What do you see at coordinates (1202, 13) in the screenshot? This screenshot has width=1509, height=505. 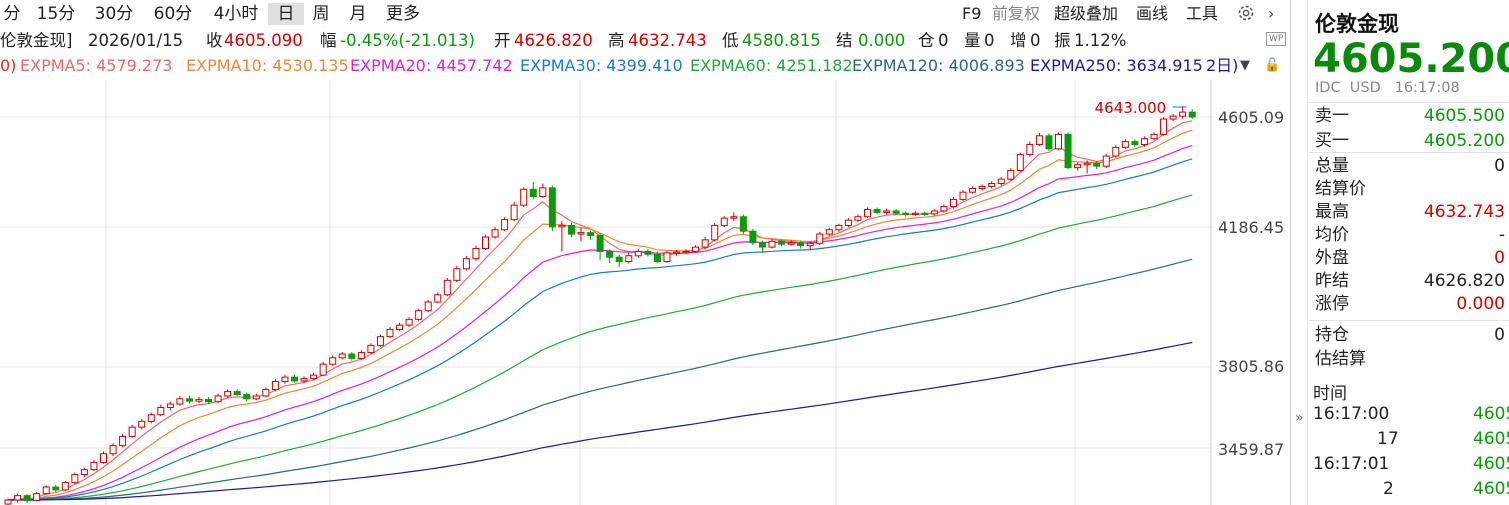 I see `tools-button: 工具` at bounding box center [1202, 13].